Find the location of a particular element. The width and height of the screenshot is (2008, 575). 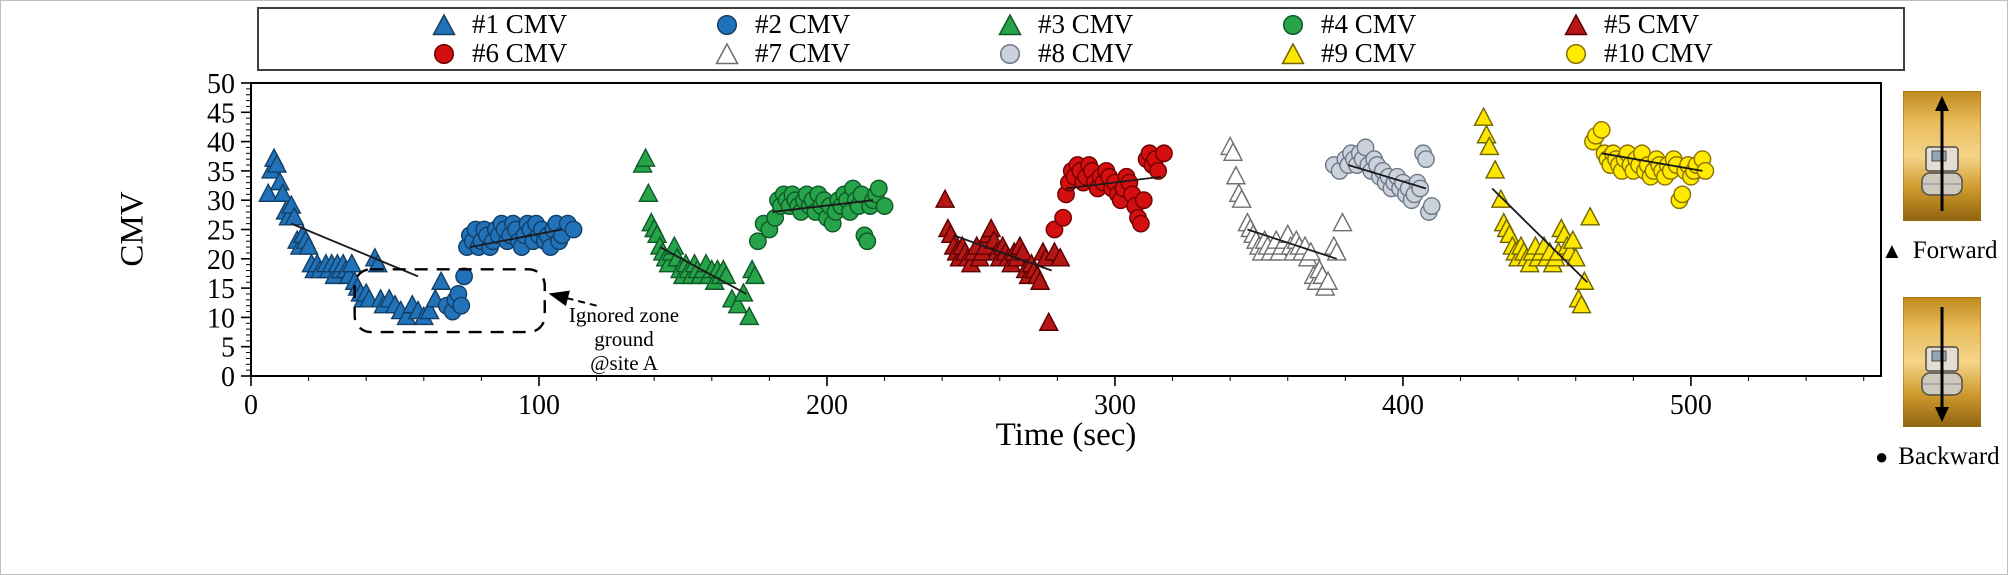

series-8-cmv is located at coordinates (1382, 179).